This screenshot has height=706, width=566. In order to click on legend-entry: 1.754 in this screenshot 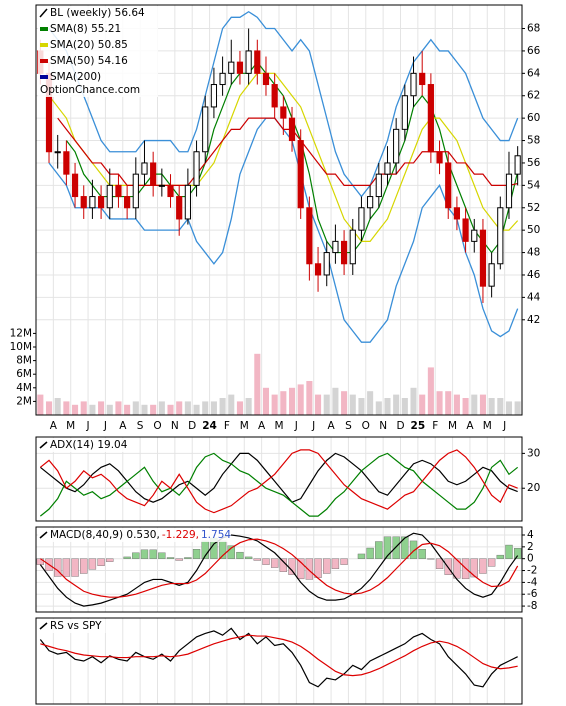, I will do `click(216, 535)`.